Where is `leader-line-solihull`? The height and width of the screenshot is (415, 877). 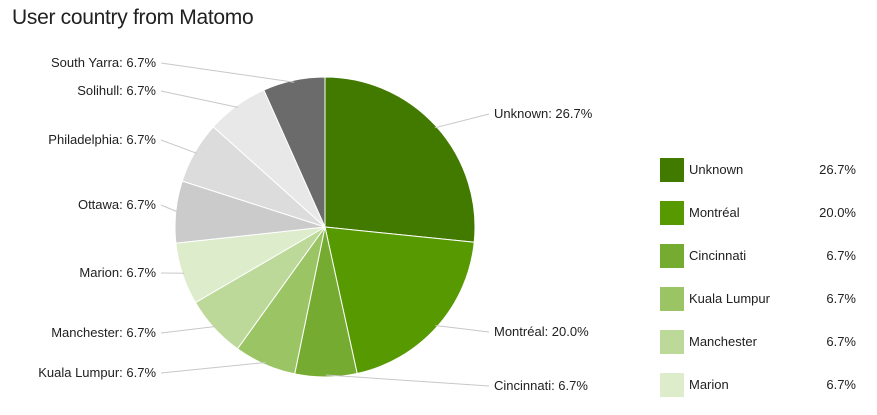
leader-line-solihull is located at coordinates (199, 99).